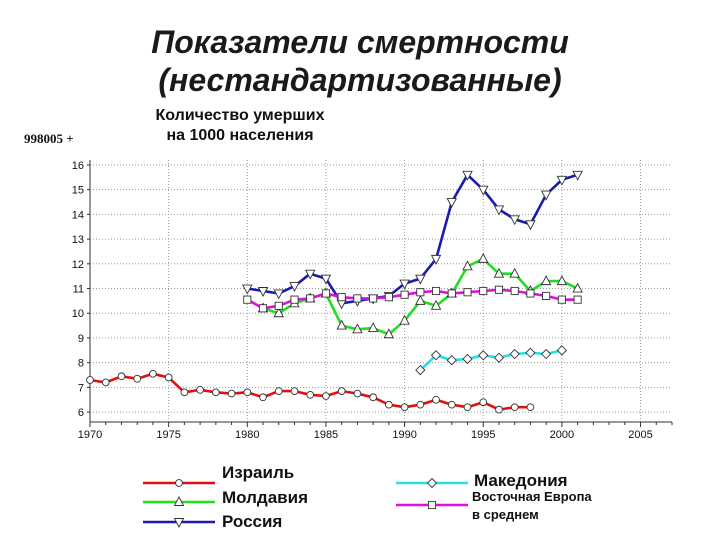  Describe the element at coordinates (78, 240) in the screenshot. I see `y-tick-label: 13` at that location.